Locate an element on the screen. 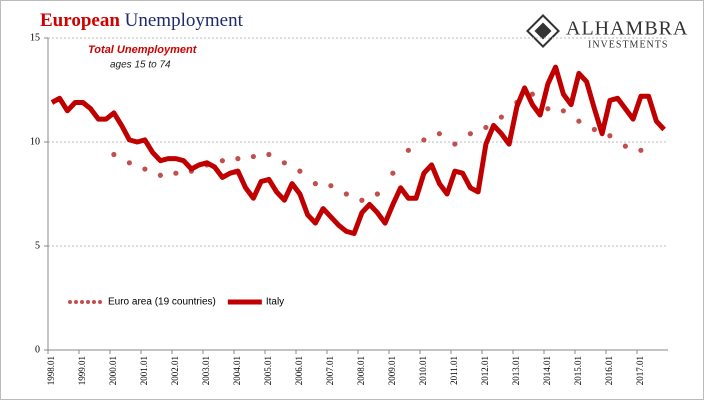 This screenshot has height=401, width=705. logo-mark is located at coordinates (543, 31).